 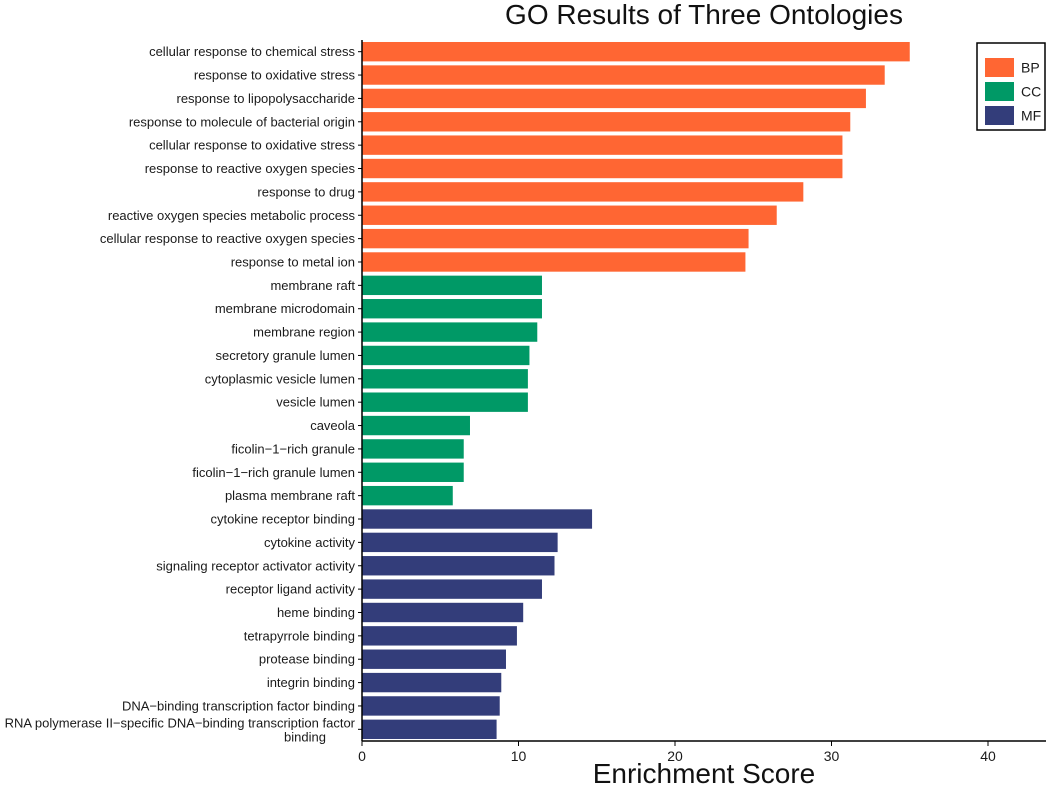 I want to click on category-label-10: membrane raft, so click(x=312, y=285).